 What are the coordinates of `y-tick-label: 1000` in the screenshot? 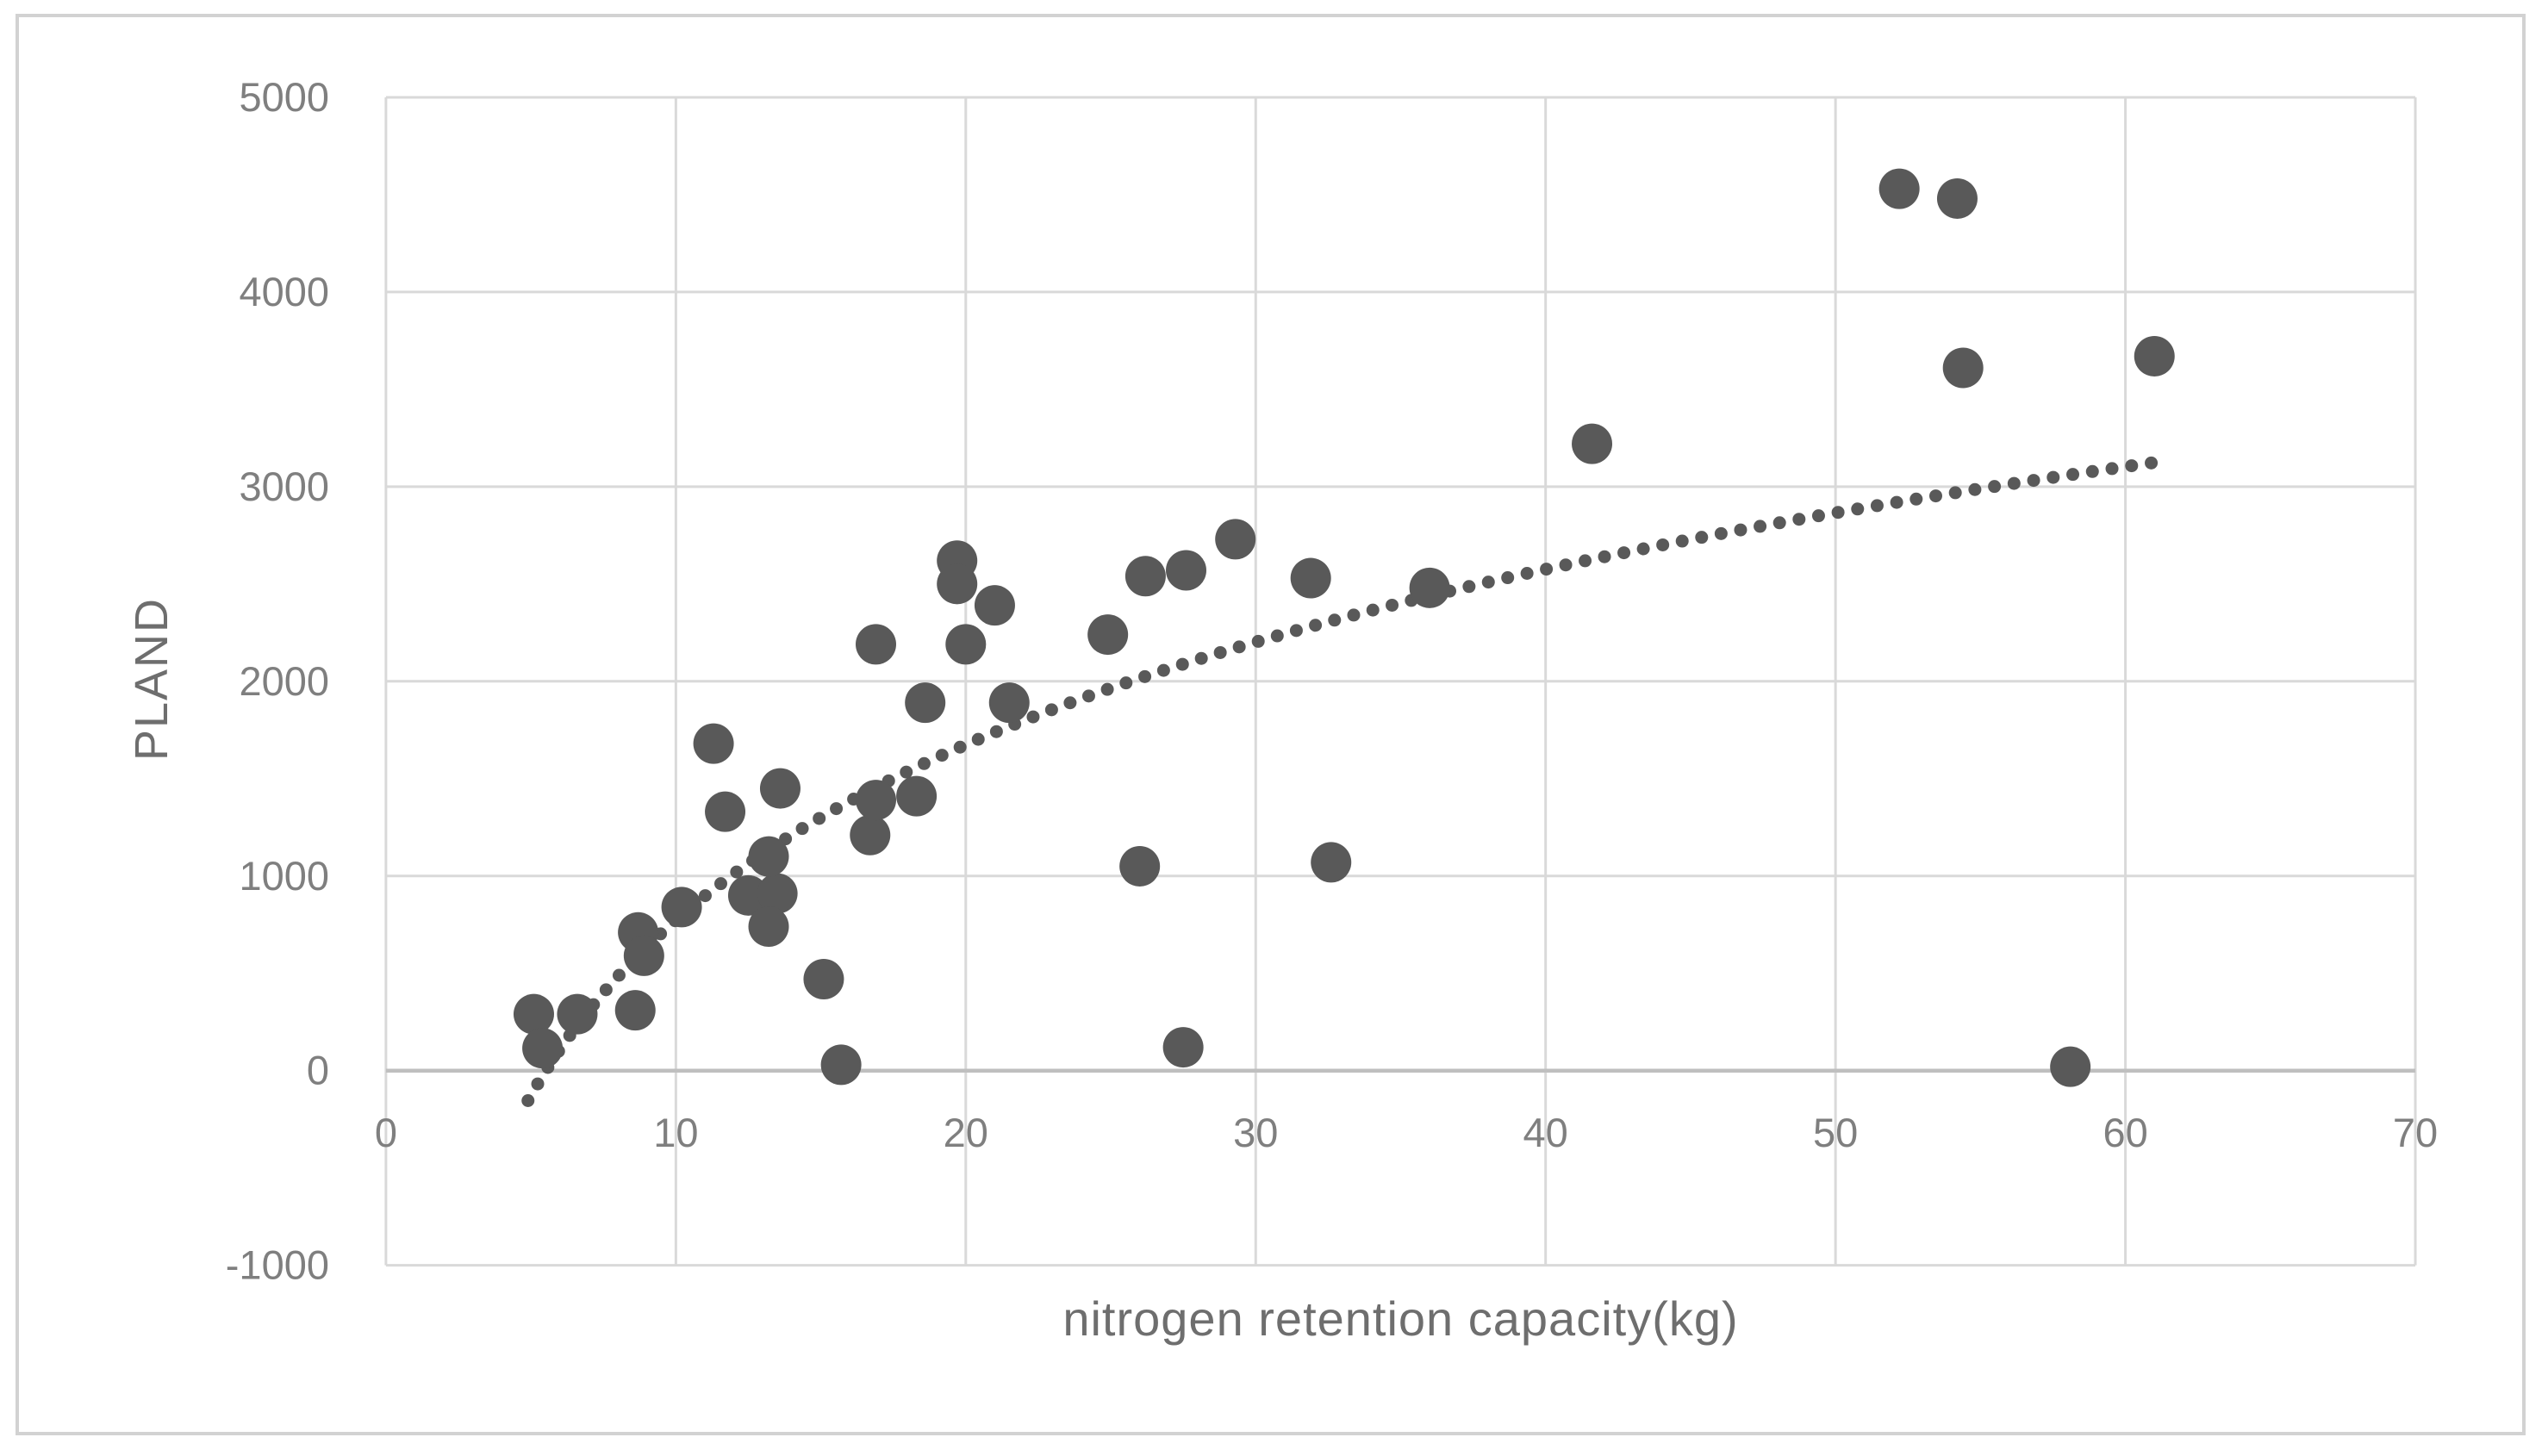 It's located at (284, 876).